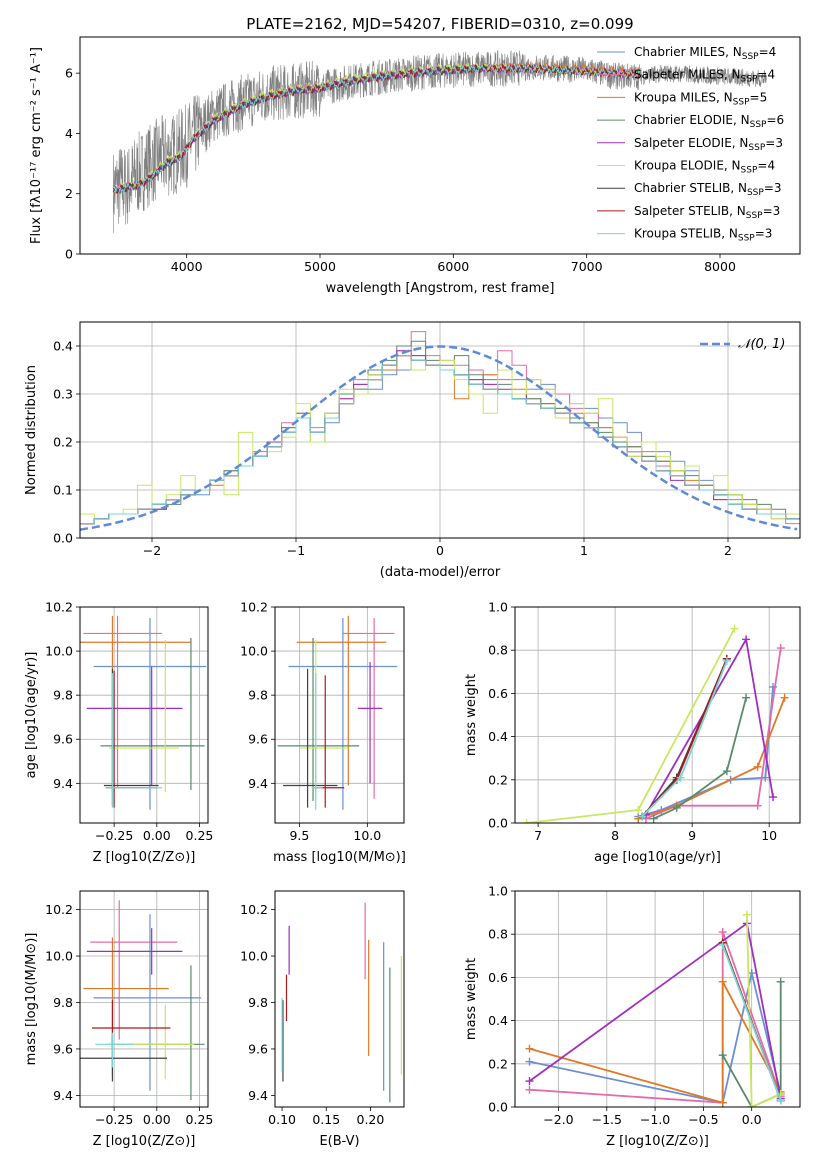  What do you see at coordinates (282, 1119) in the screenshot?
I see `x-tick-label: 0.10` at bounding box center [282, 1119].